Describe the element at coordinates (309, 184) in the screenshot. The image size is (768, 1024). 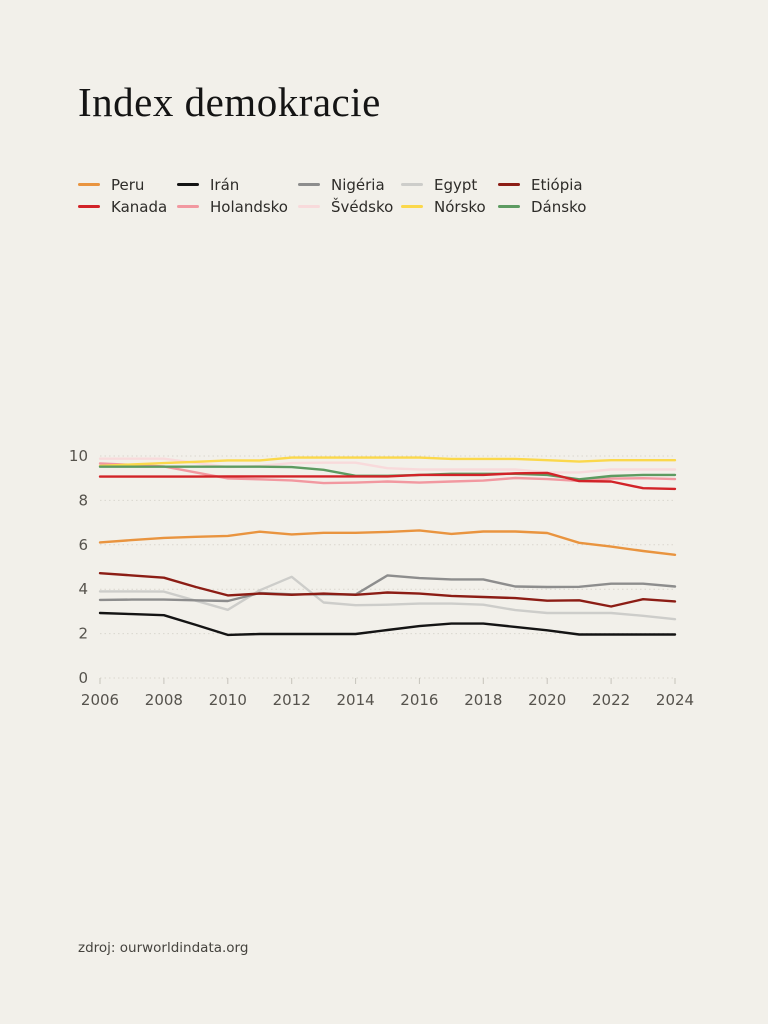
I see `legend-swatch-nigeria` at that location.